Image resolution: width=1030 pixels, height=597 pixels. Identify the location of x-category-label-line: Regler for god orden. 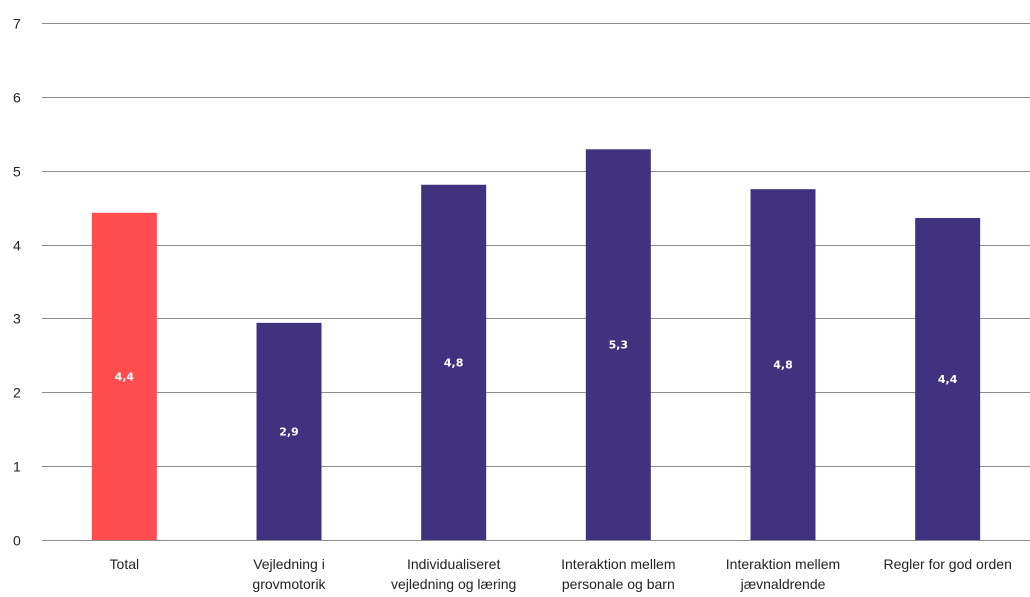
(947, 564).